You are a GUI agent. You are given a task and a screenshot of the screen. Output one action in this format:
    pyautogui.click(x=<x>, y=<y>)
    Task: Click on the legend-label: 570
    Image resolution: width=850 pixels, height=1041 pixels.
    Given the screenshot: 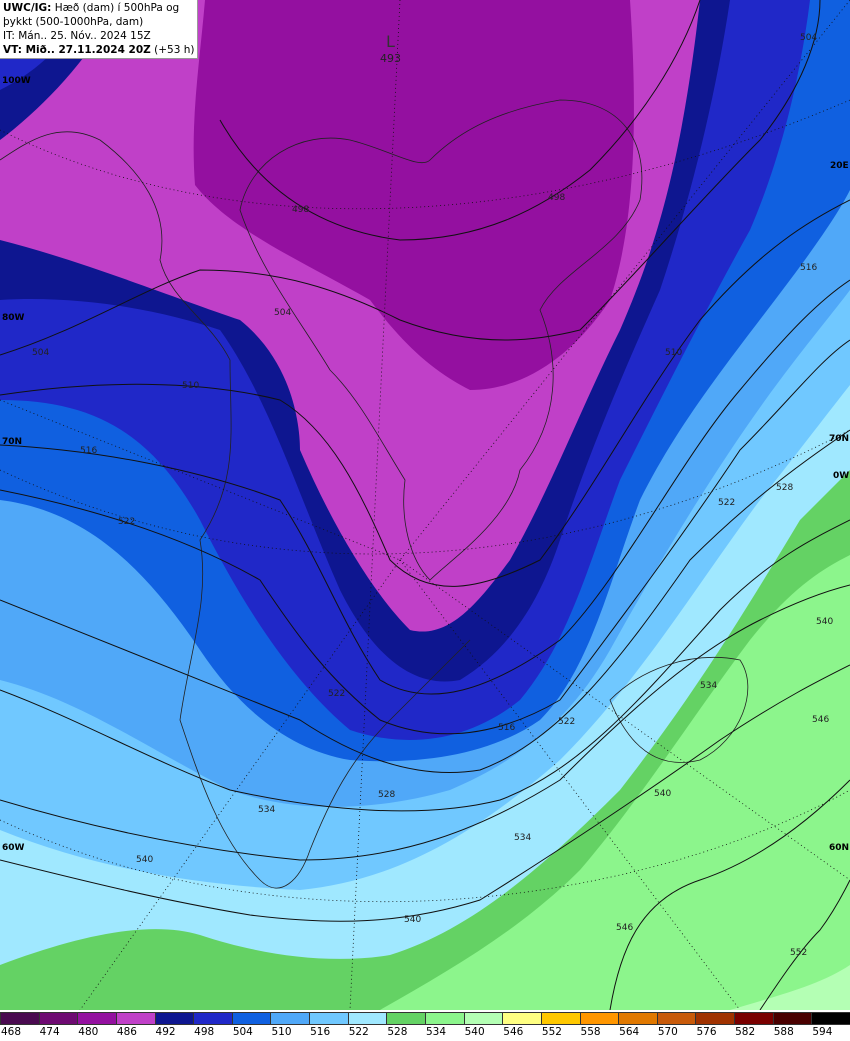 What is the action you would take?
    pyautogui.click(x=667, y=1032)
    